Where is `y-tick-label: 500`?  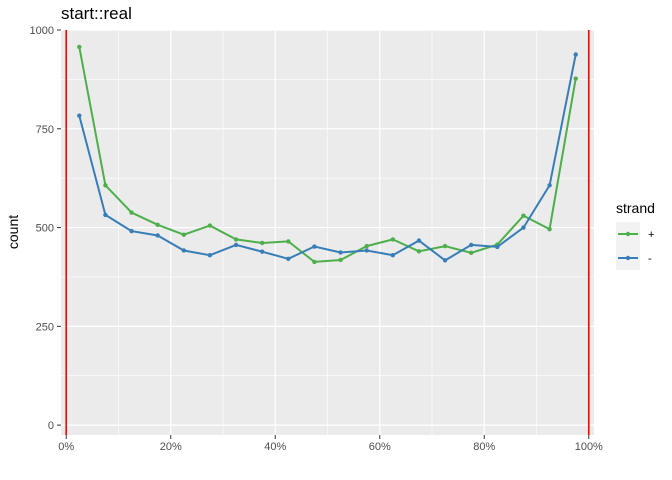
y-tick-label: 500 is located at coordinates (45, 229).